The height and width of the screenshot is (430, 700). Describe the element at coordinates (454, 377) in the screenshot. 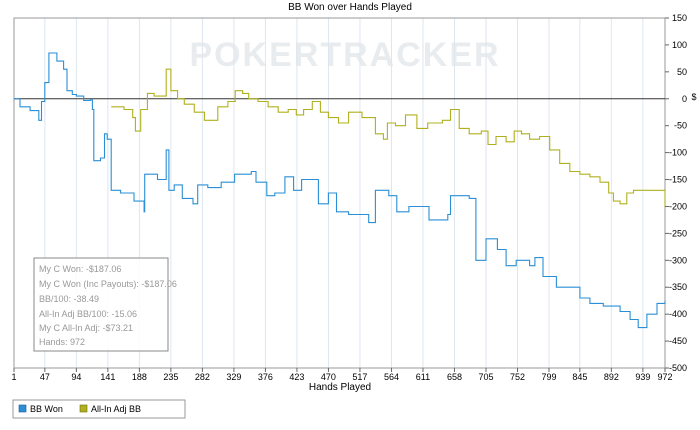

I see `x-tick-label: 658` at that location.